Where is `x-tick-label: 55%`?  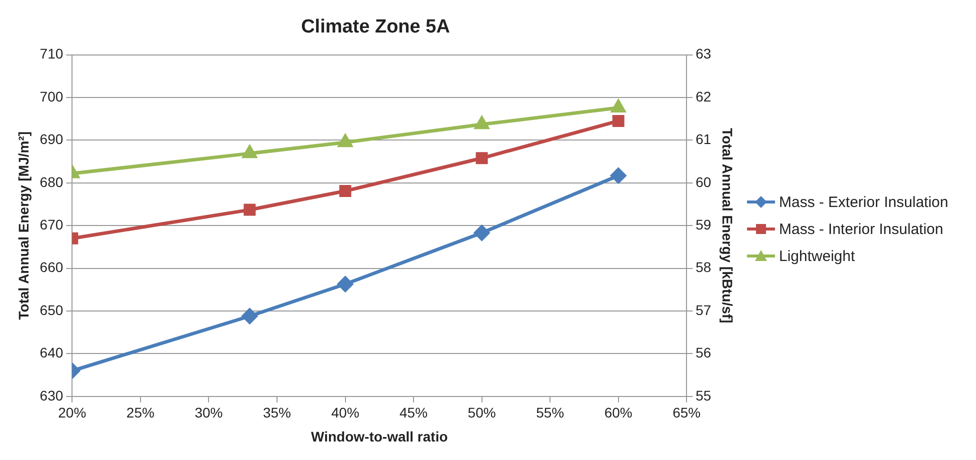
x-tick-label: 55% is located at coordinates (550, 412).